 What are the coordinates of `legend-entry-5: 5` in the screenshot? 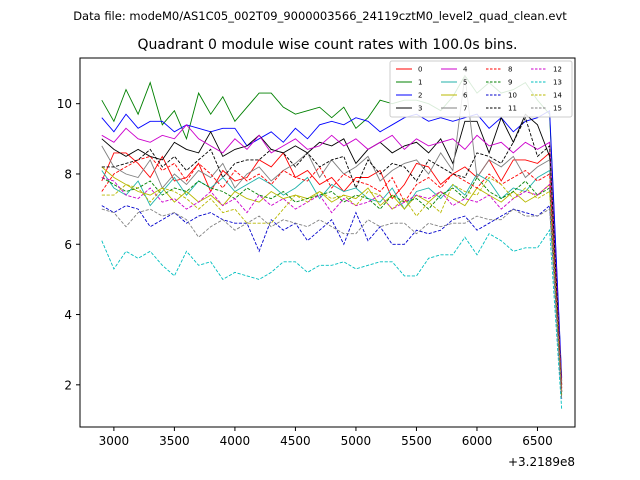 It's located at (454, 83).